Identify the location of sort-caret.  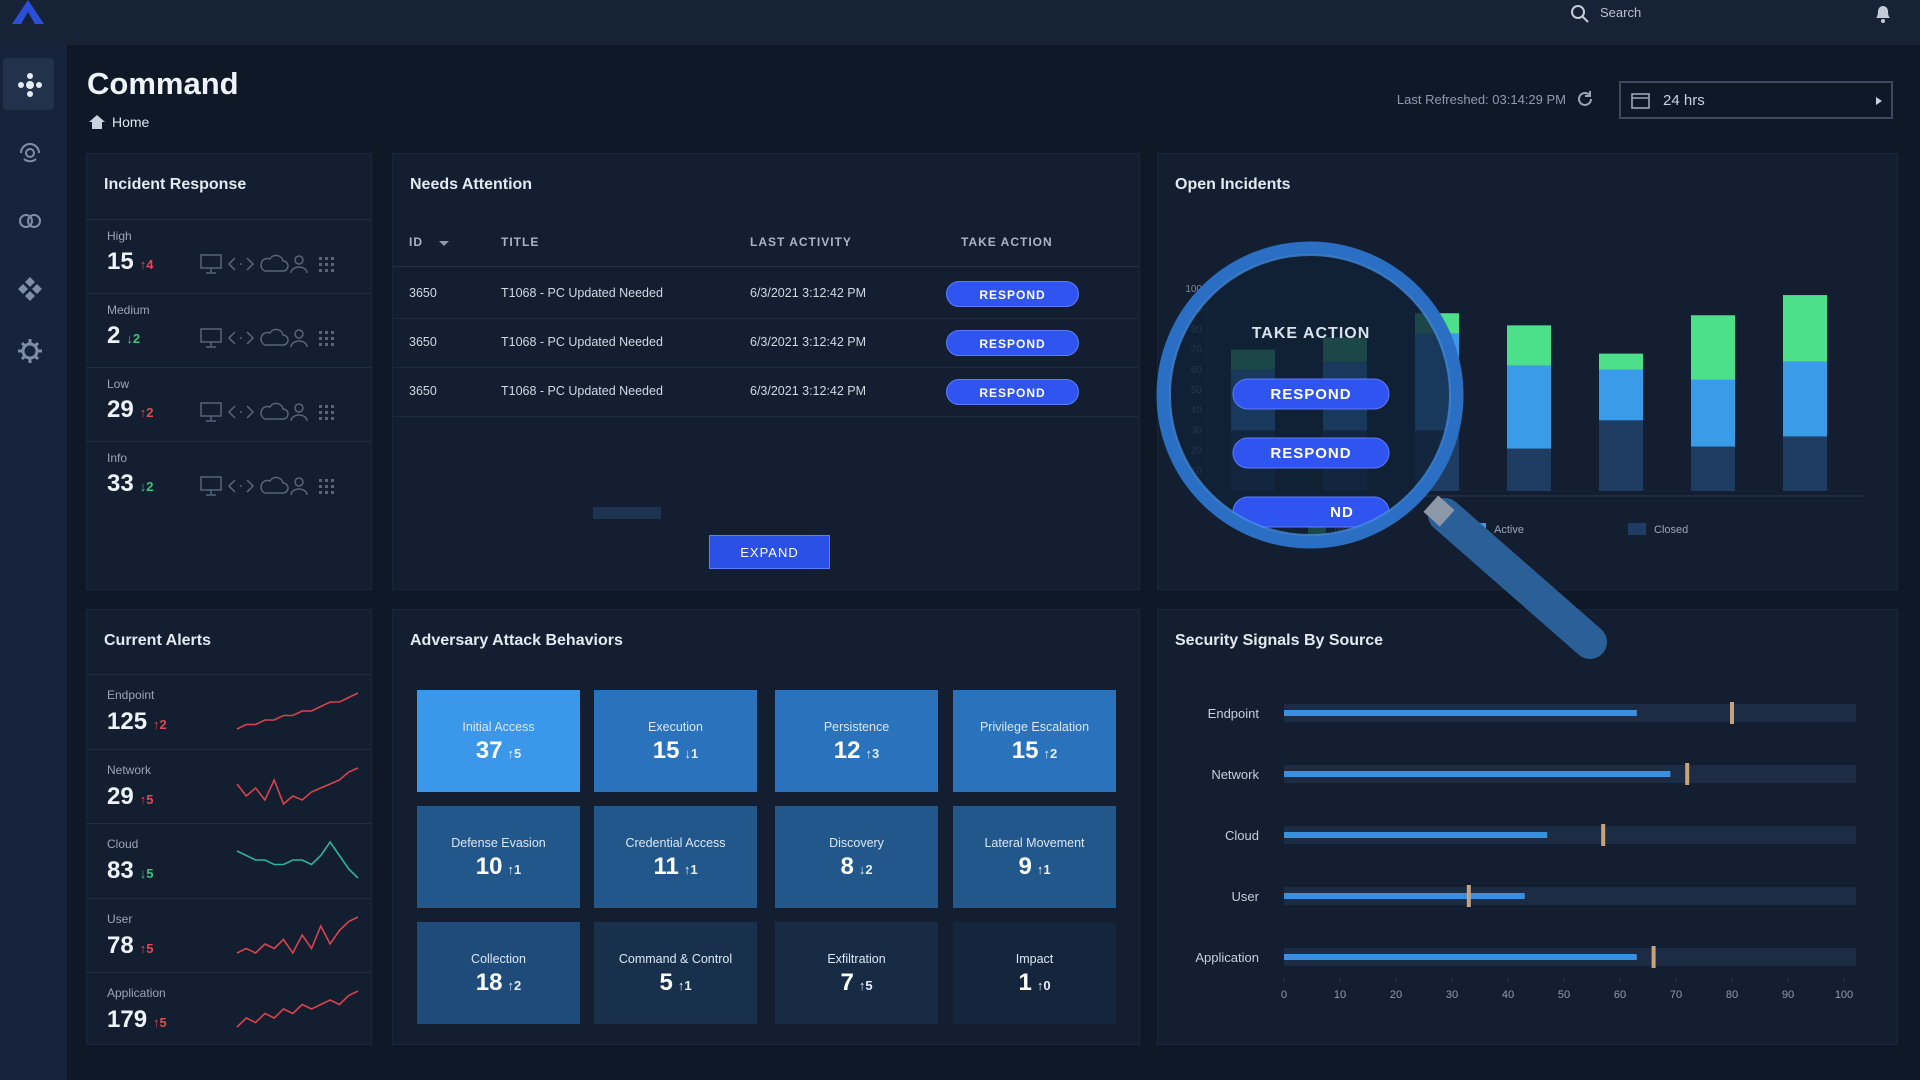
(444, 243).